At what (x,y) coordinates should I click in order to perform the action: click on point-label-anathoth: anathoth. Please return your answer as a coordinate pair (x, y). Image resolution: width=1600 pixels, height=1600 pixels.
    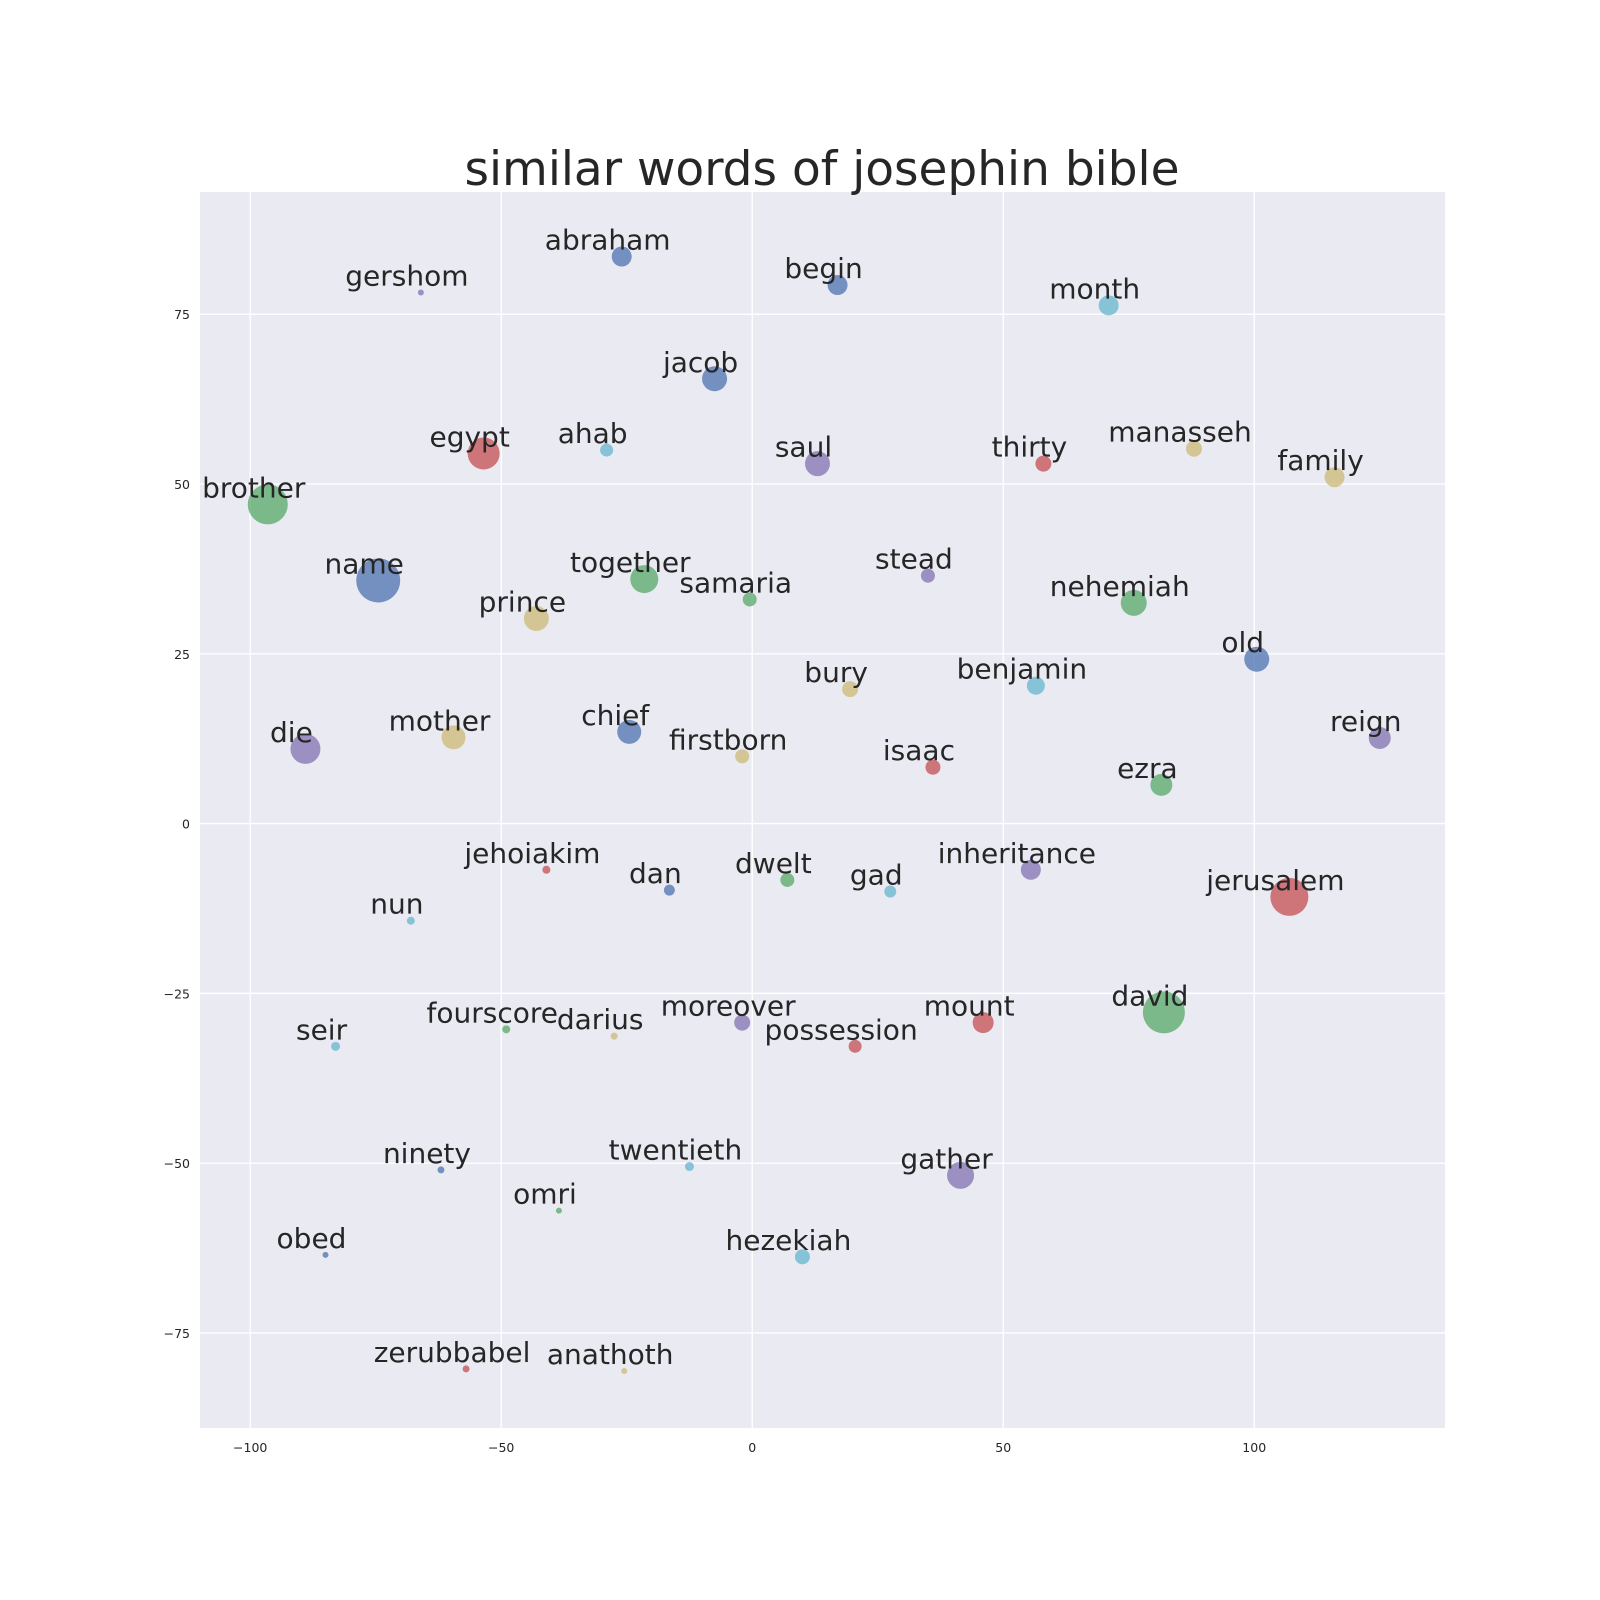
    Looking at the image, I should click on (610, 1354).